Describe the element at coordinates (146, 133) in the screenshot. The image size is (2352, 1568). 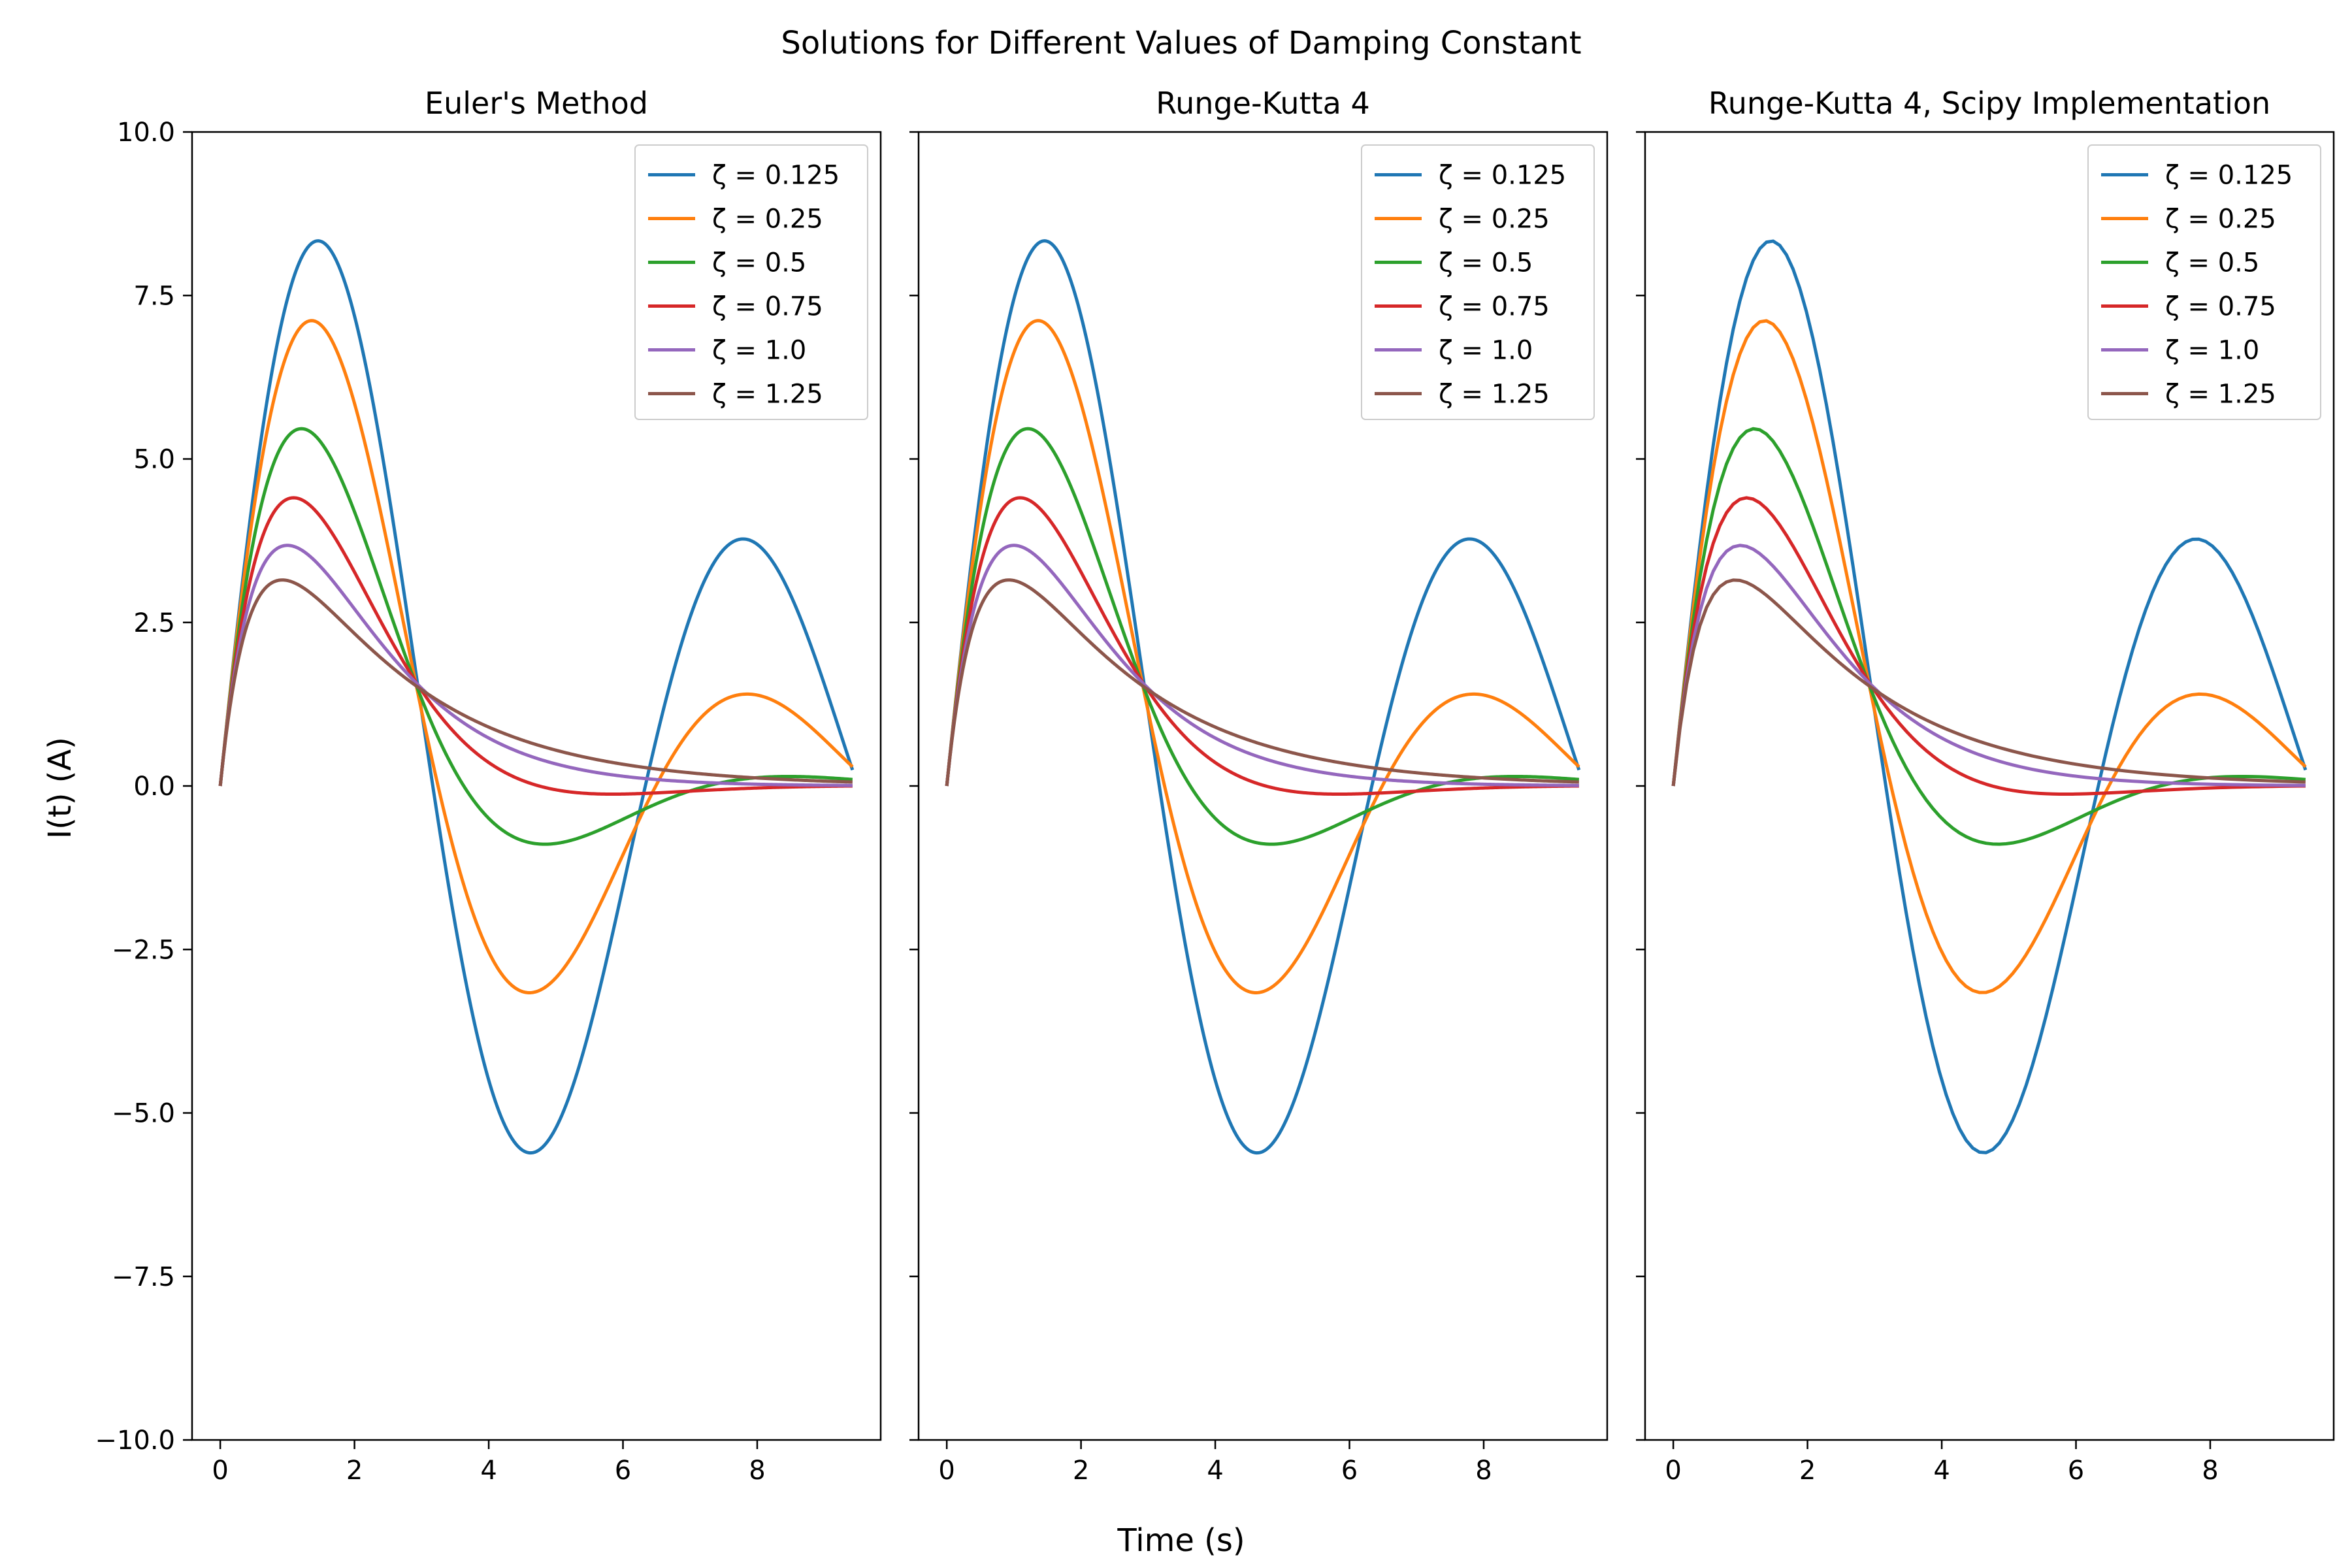
I see `y-tick-label: 10.0` at that location.